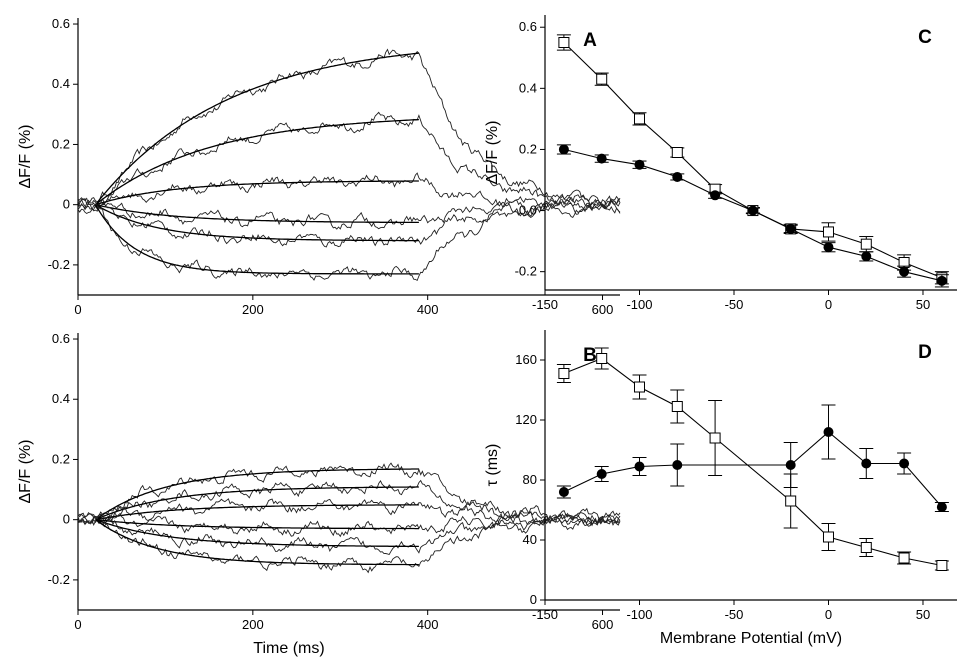  What do you see at coordinates (925, 352) in the screenshot?
I see `panel-label: D` at bounding box center [925, 352].